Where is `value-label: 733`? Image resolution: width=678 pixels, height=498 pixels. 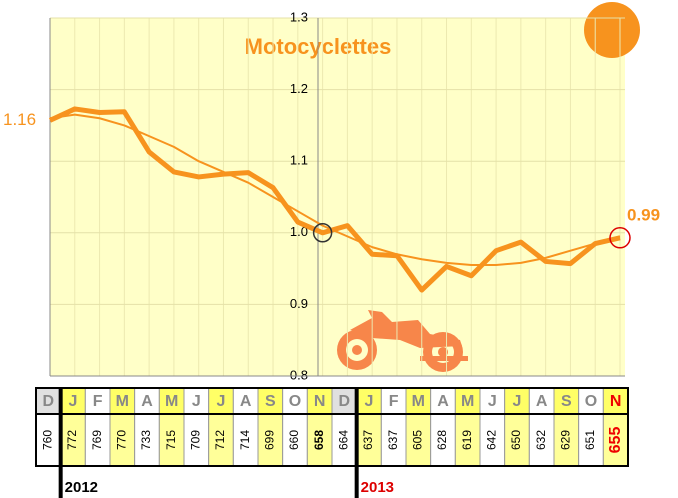 value-label: 733 is located at coordinates (146, 440).